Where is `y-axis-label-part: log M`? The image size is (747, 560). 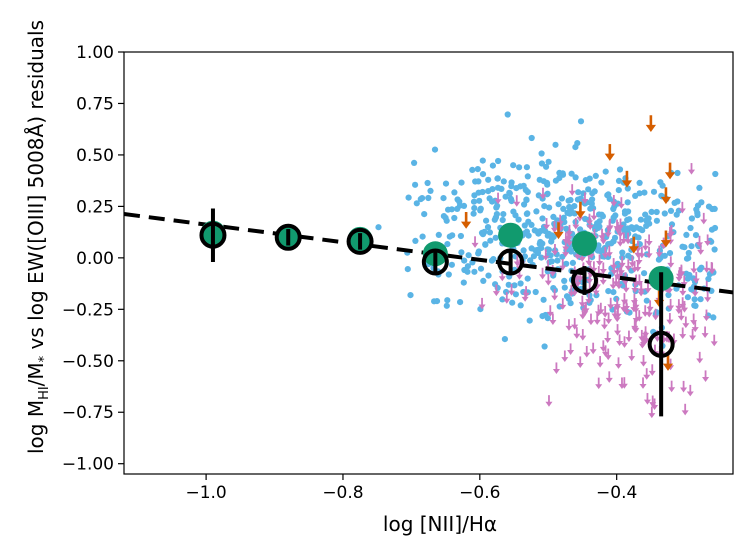 y-axis-label-part: log M is located at coordinates (36, 427).